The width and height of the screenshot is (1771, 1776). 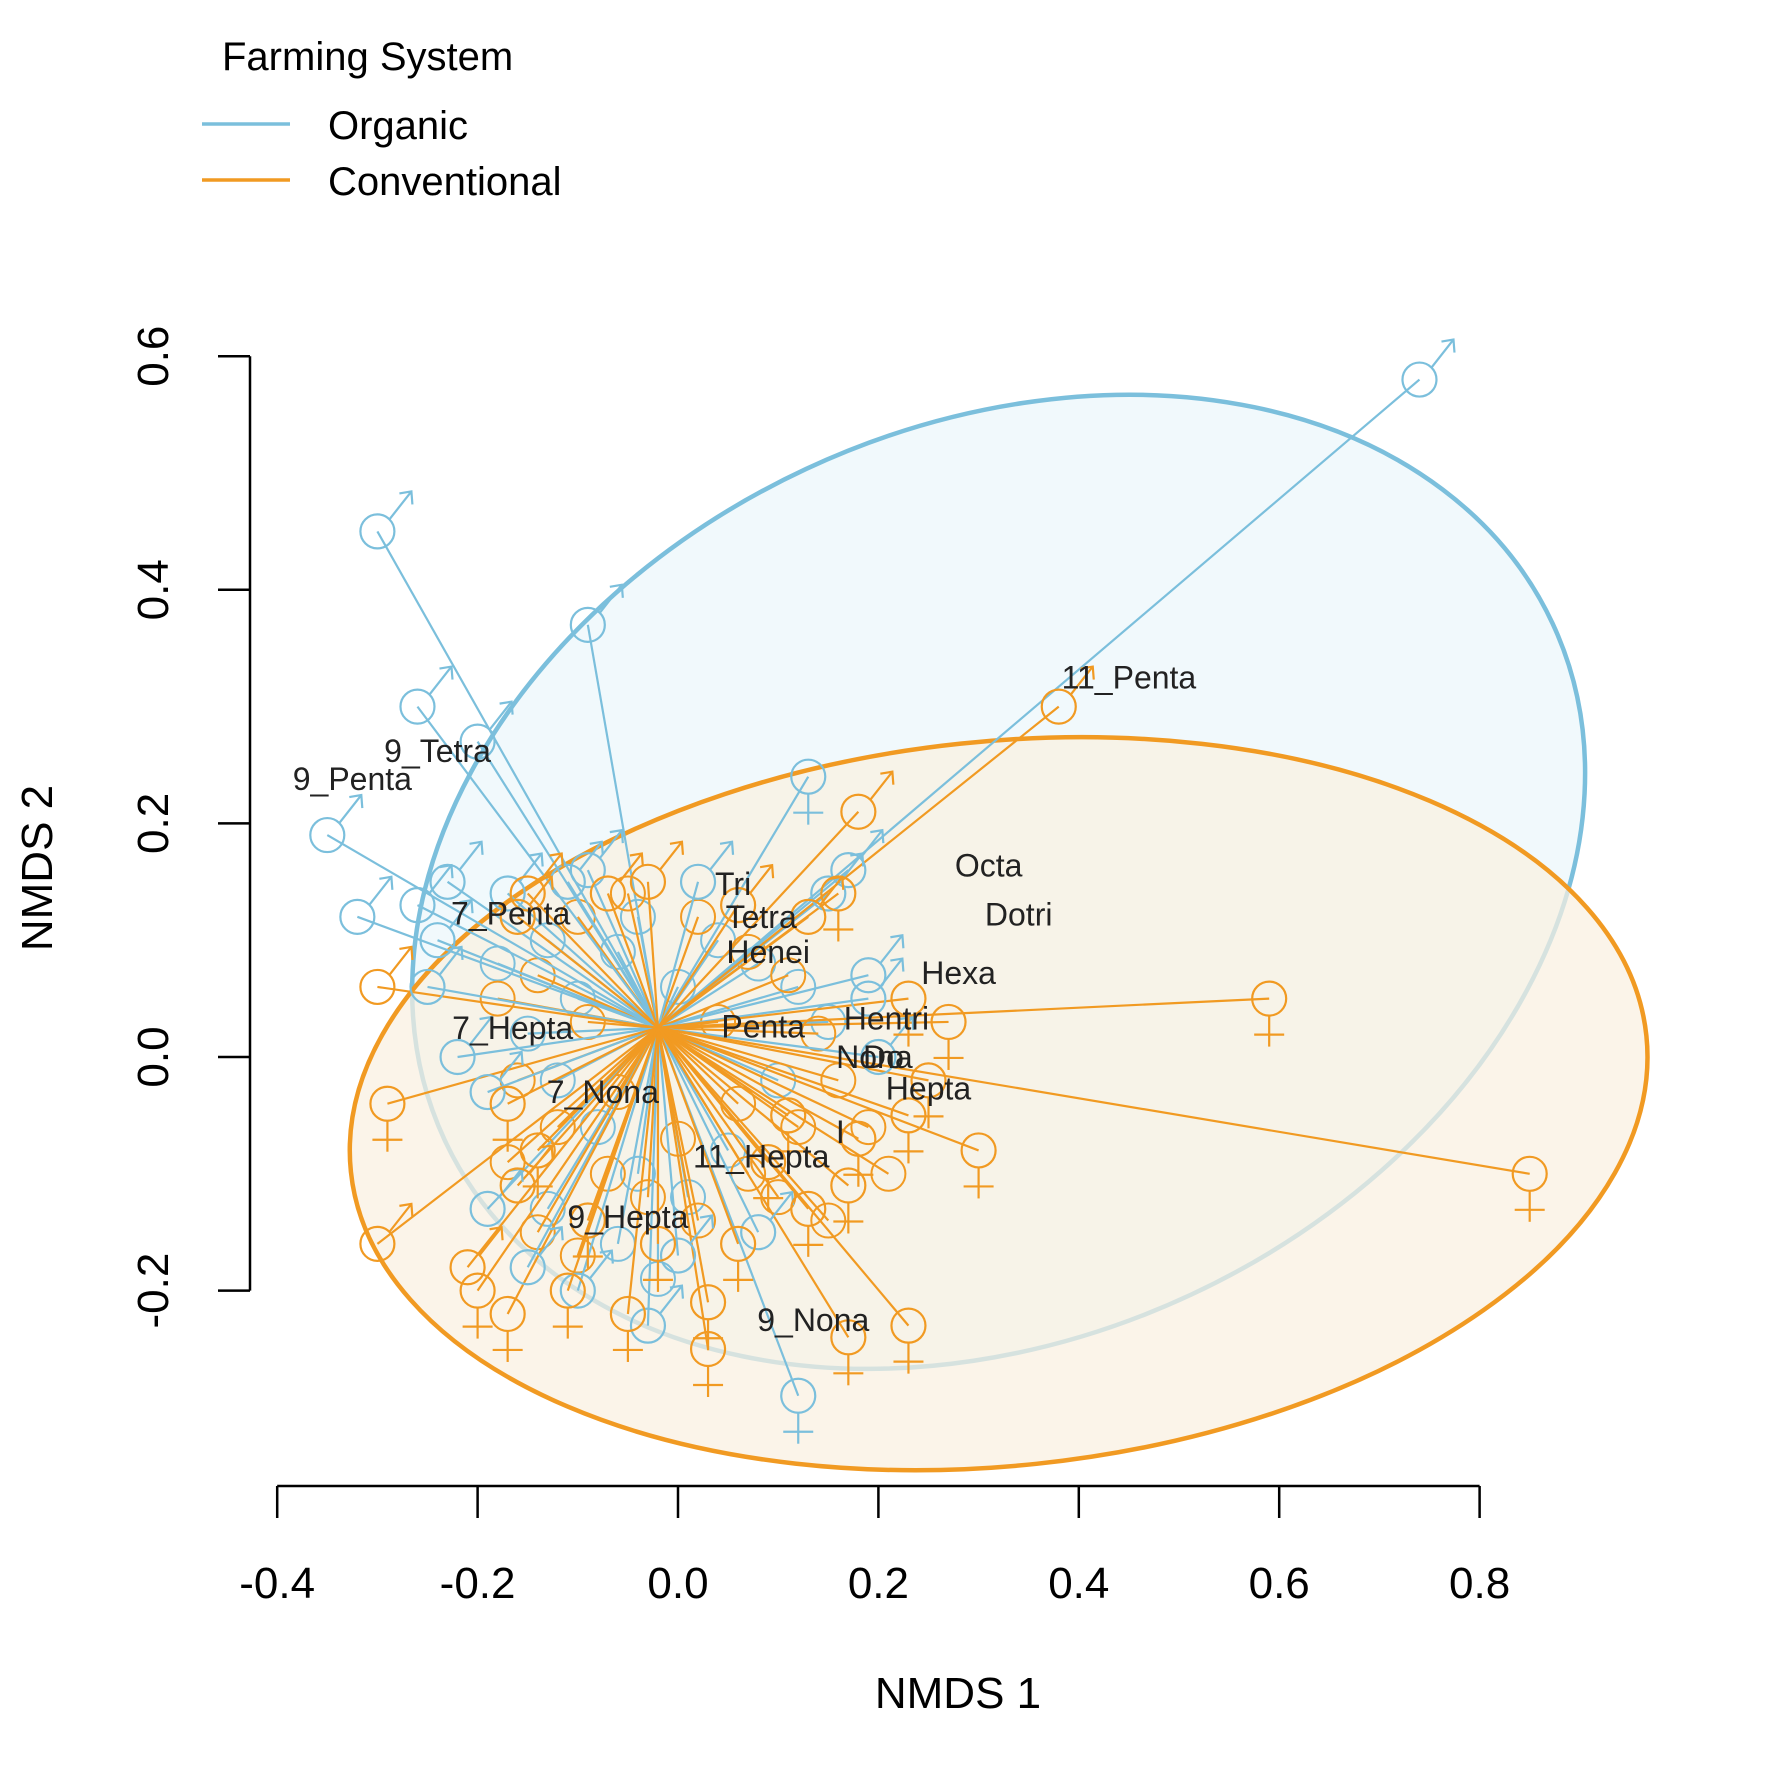 I want to click on y-axis-title: NMDS 2, so click(x=37, y=868).